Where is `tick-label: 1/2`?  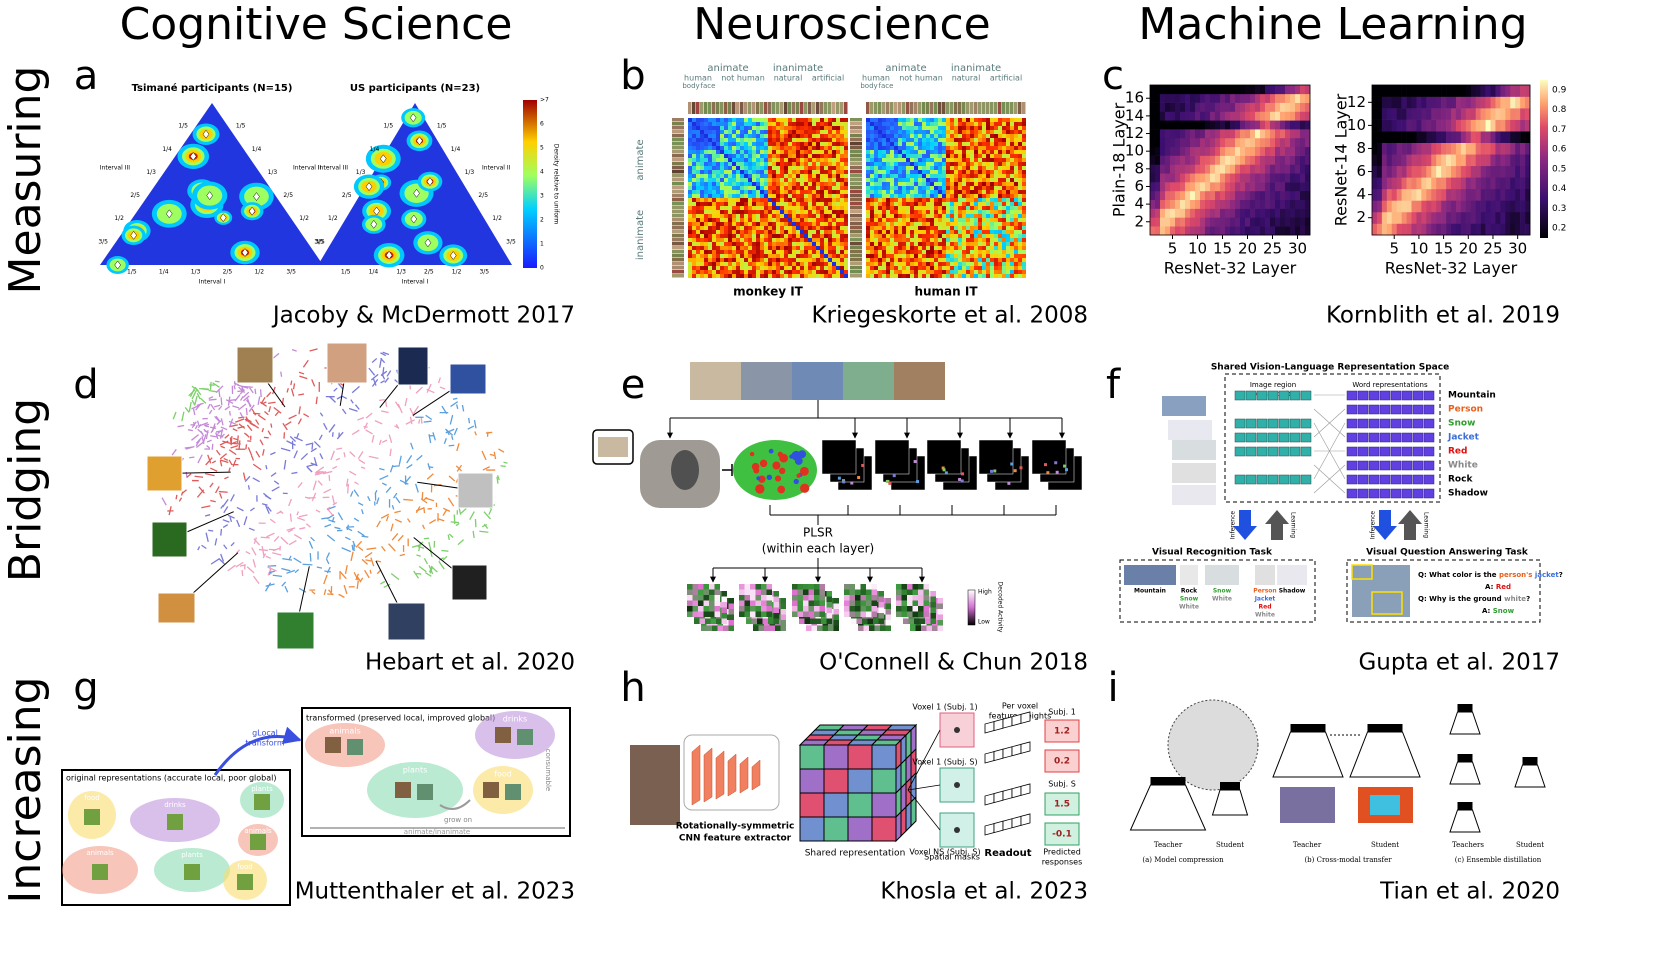
tick-label: 1/2 is located at coordinates (304, 218).